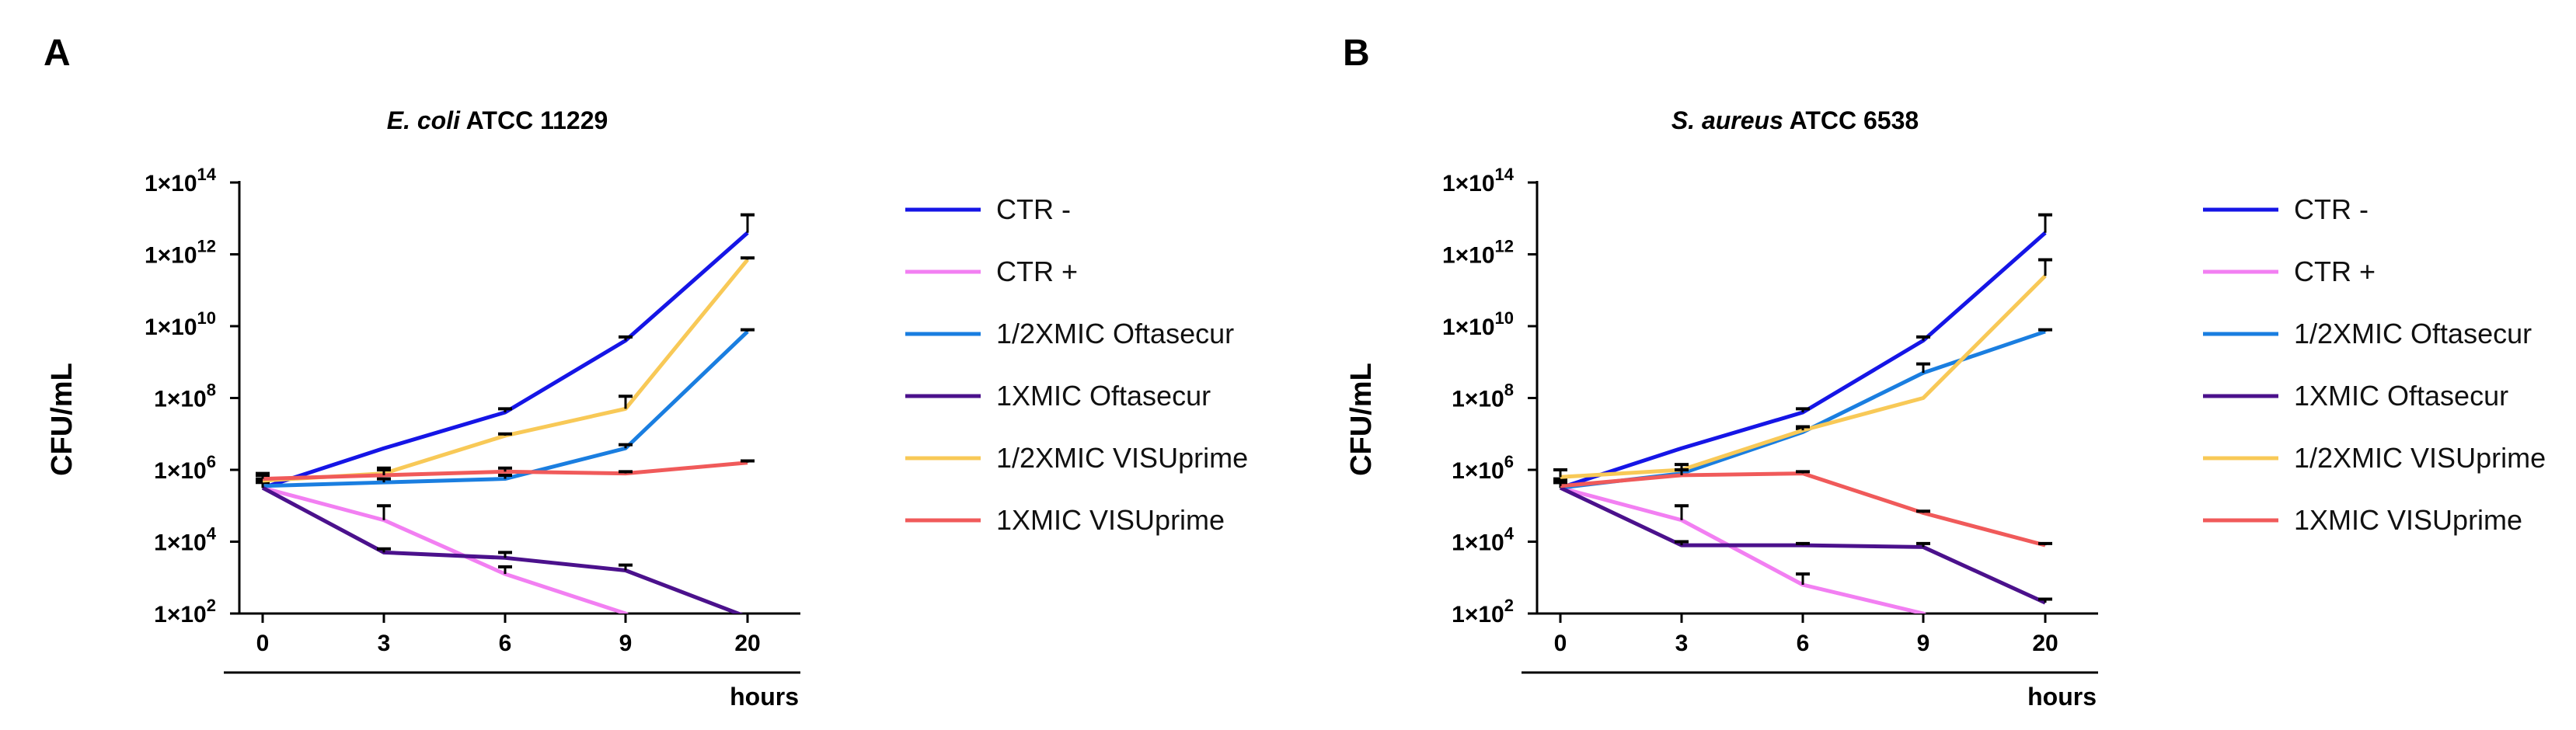  Describe the element at coordinates (1361, 419) in the screenshot. I see `y-axis-label-b: CFU/mL` at that location.